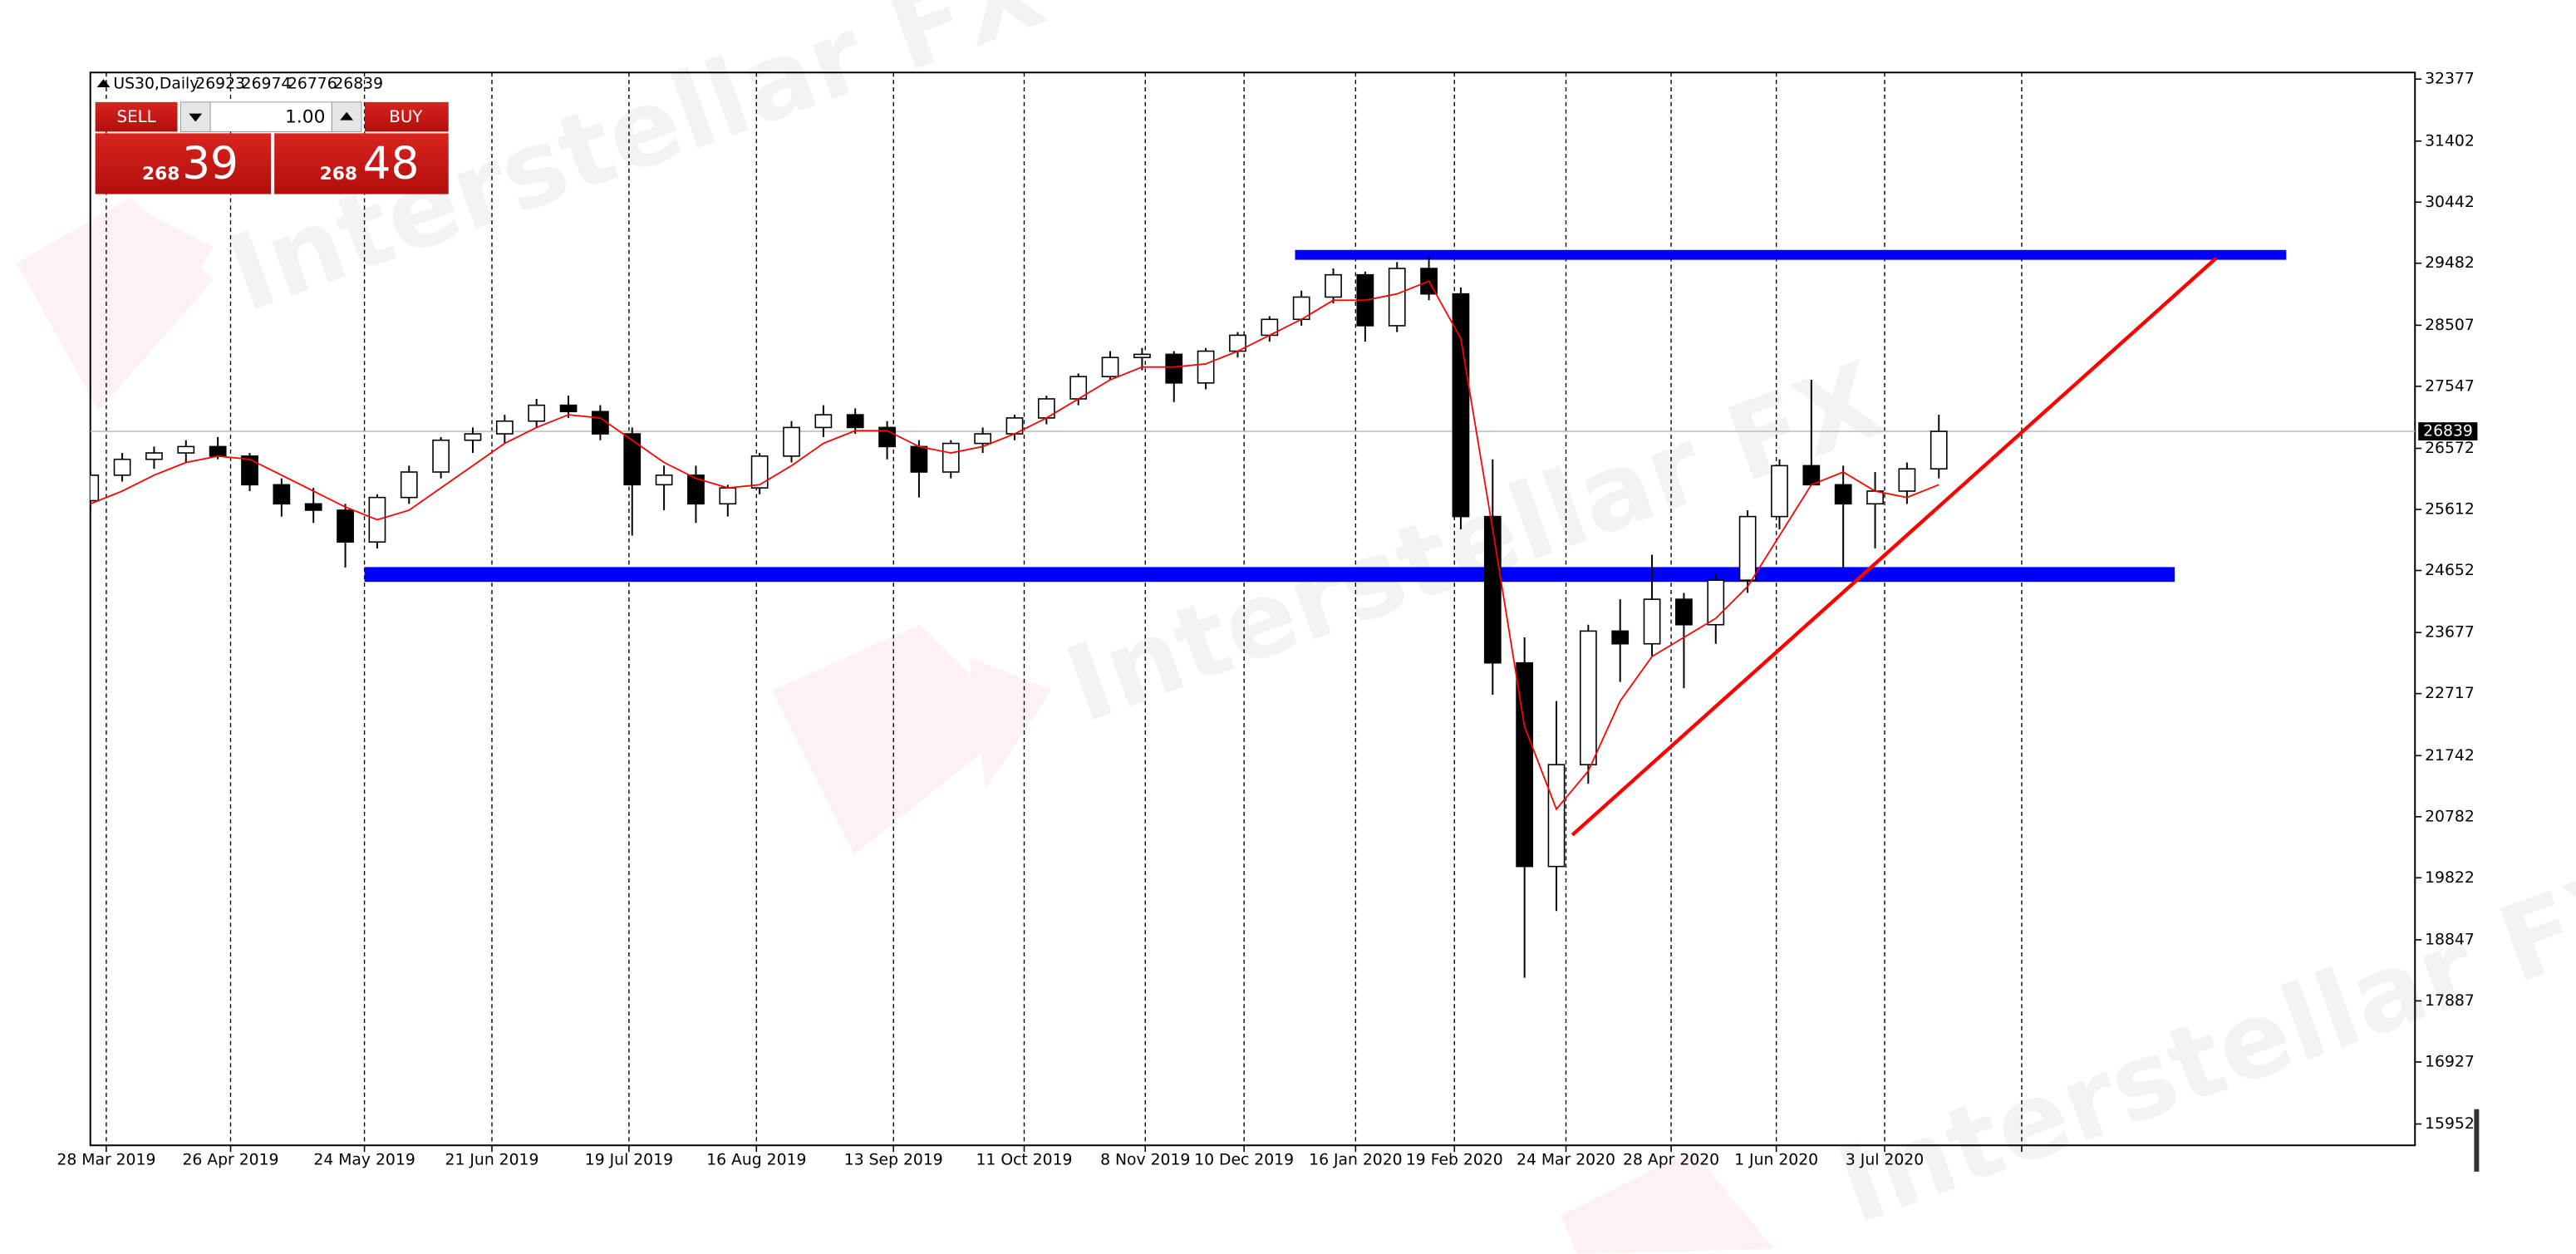 Image resolution: width=2576 pixels, height=1254 pixels. I want to click on x-tick-label: 28 Mar 2019, so click(106, 1160).